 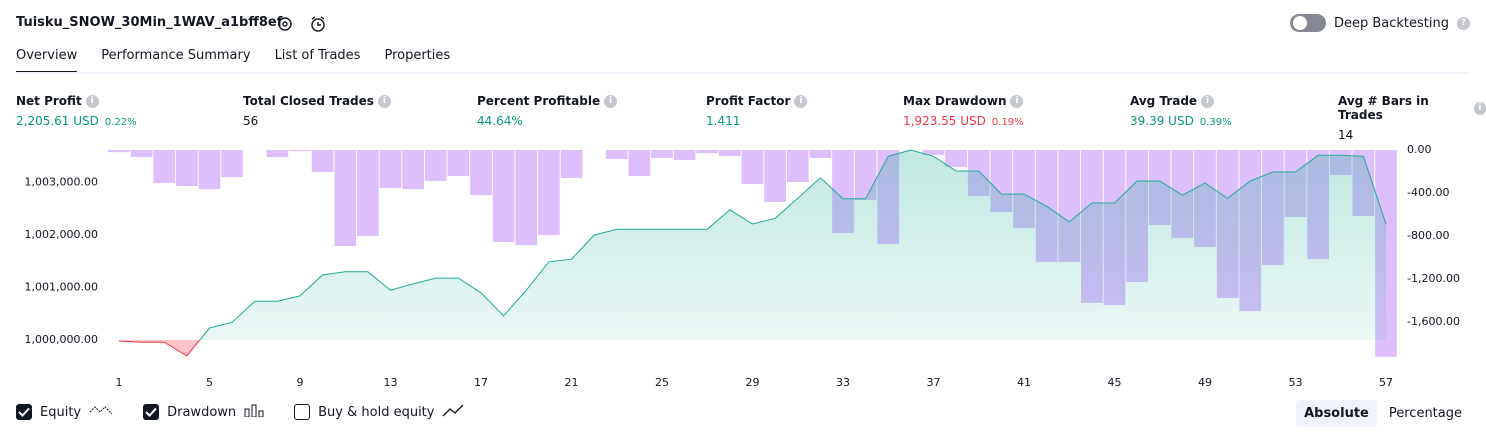 I want to click on metric-value: 14, so click(x=1346, y=135).